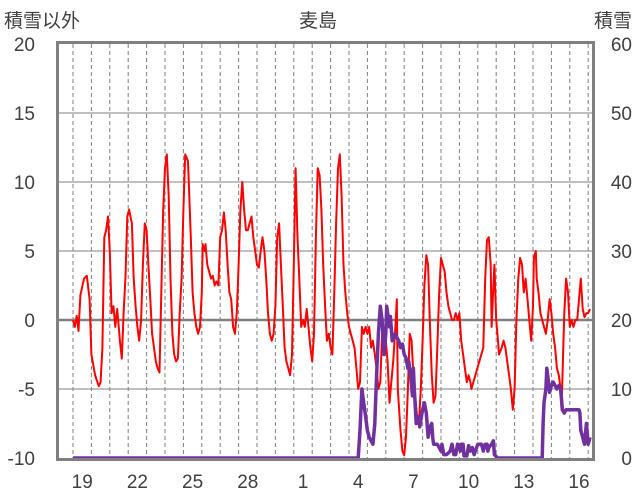 Image resolution: width=636 pixels, height=501 pixels. Describe the element at coordinates (29, 321) in the screenshot. I see `y-left-tick-label: 0` at that location.